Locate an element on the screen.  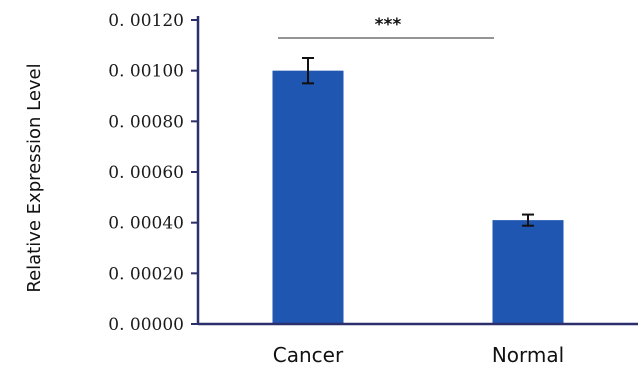
x-tick-label: Cancer is located at coordinates (308, 355).